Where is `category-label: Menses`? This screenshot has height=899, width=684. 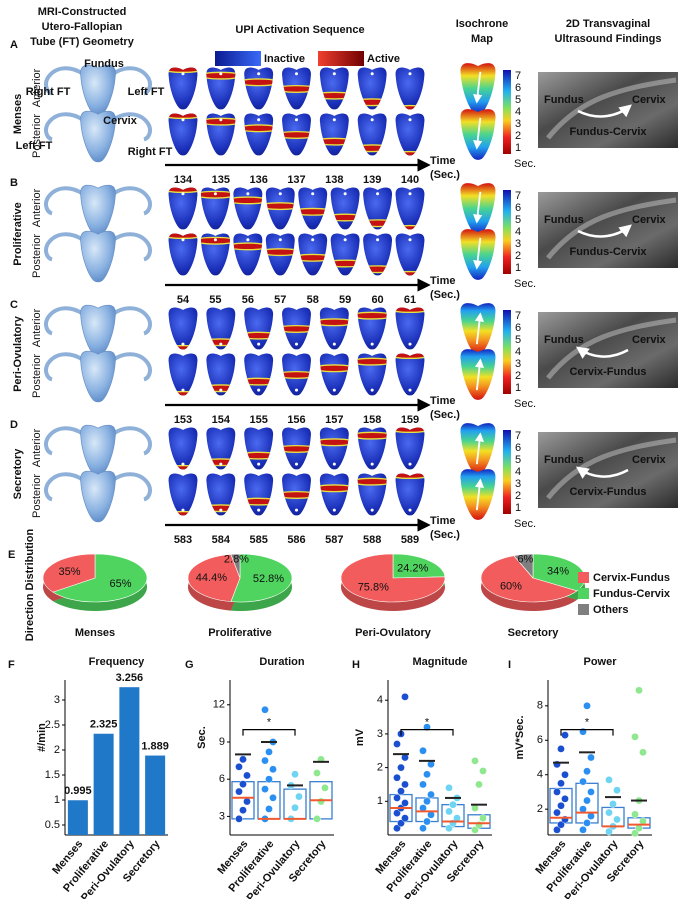
category-label: Menses is located at coordinates (95, 633).